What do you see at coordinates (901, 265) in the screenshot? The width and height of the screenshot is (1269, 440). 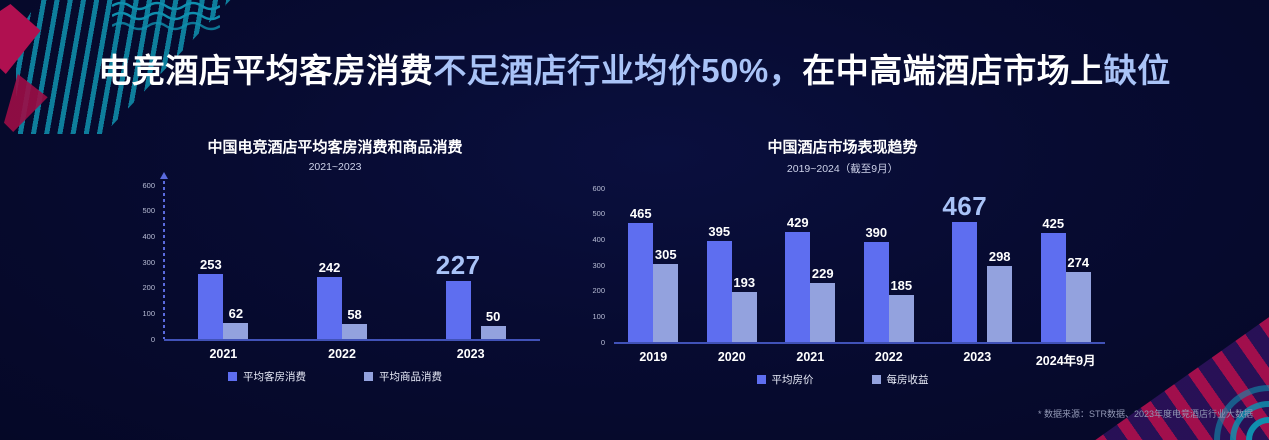 I see `bar-wrap: 185` at bounding box center [901, 265].